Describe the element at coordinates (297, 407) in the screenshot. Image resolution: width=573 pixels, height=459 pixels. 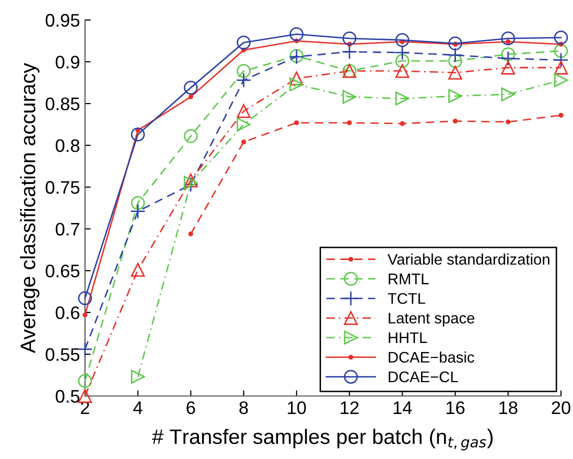
I see `x-tick-label: 10` at that location.